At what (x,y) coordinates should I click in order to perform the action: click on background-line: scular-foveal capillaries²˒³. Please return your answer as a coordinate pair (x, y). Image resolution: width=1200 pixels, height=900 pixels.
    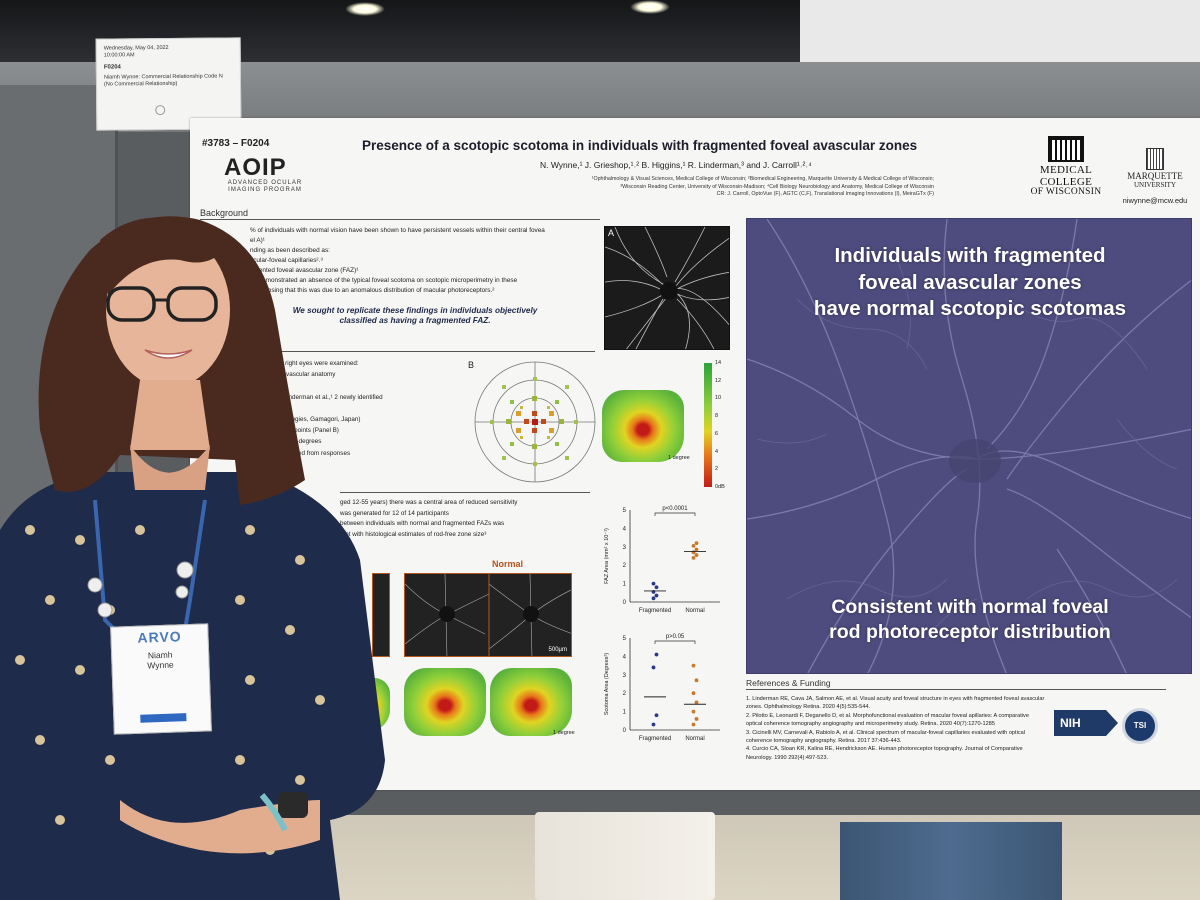
    Looking at the image, I should click on (286, 260).